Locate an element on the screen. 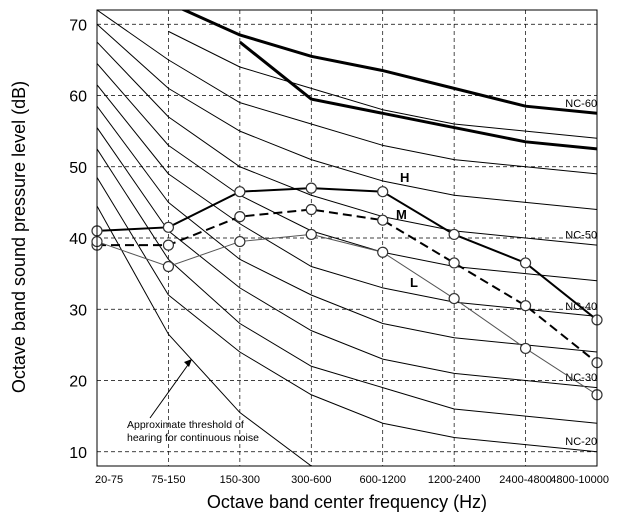 This screenshot has height=517, width=639. y-tick-label: 20 is located at coordinates (78, 382).